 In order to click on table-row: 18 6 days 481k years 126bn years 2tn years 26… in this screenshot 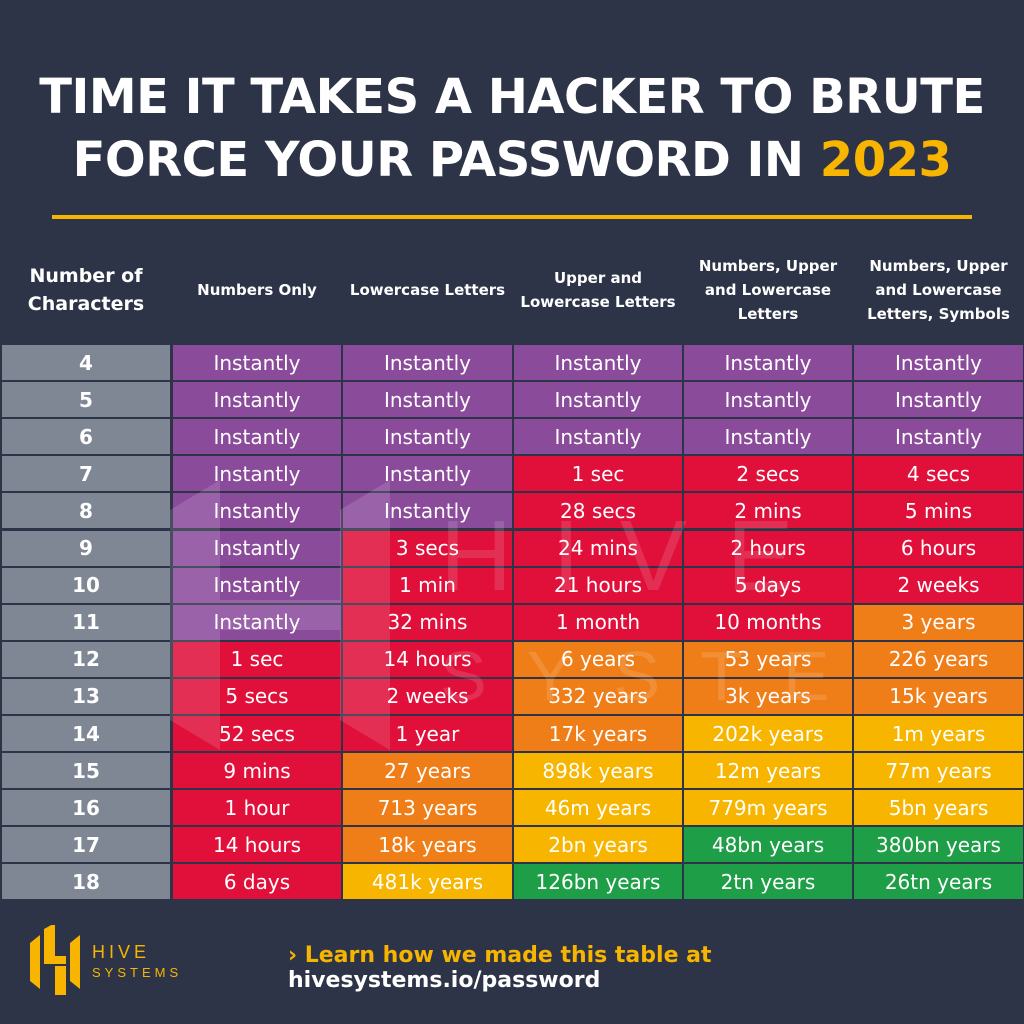, I will do `click(512, 882)`.